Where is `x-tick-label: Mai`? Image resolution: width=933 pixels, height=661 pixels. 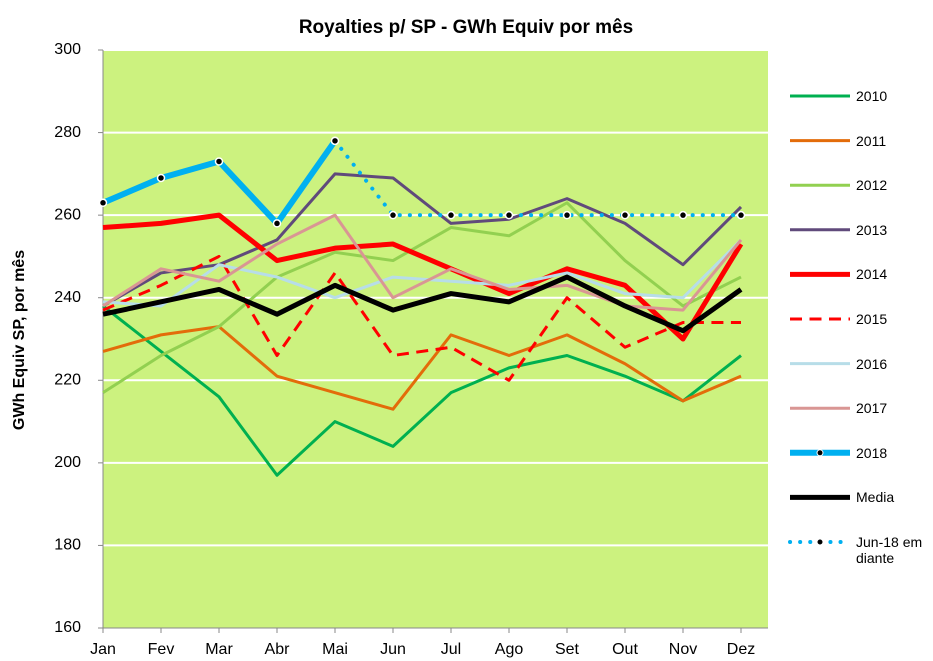
x-tick-label: Mai is located at coordinates (335, 649).